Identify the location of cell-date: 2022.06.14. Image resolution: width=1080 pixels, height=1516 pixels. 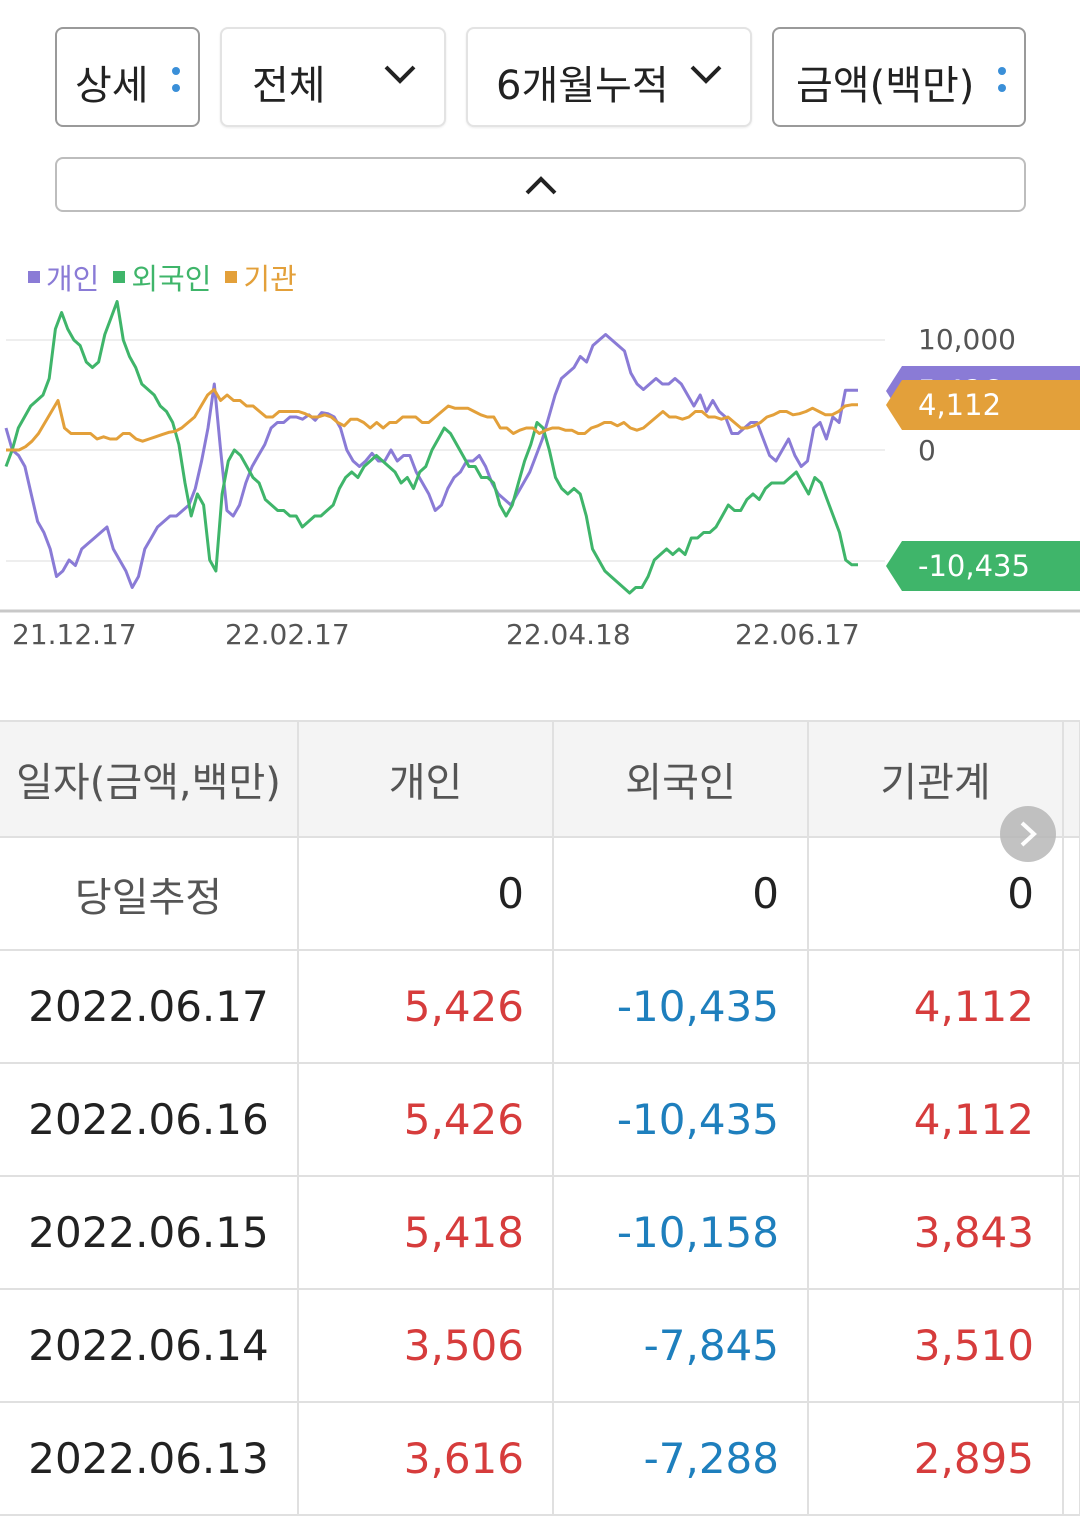
(149, 1346).